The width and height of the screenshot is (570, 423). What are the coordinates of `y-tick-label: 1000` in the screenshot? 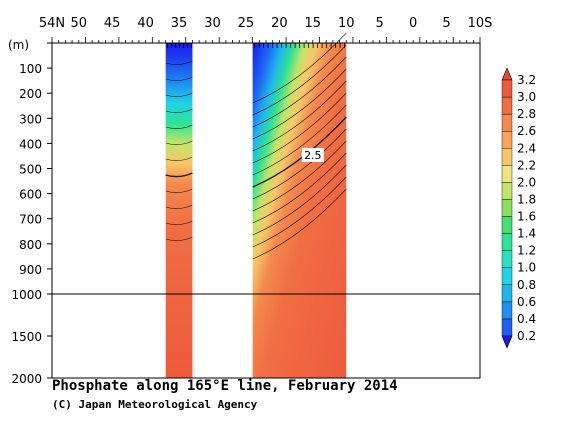 It's located at (26, 295).